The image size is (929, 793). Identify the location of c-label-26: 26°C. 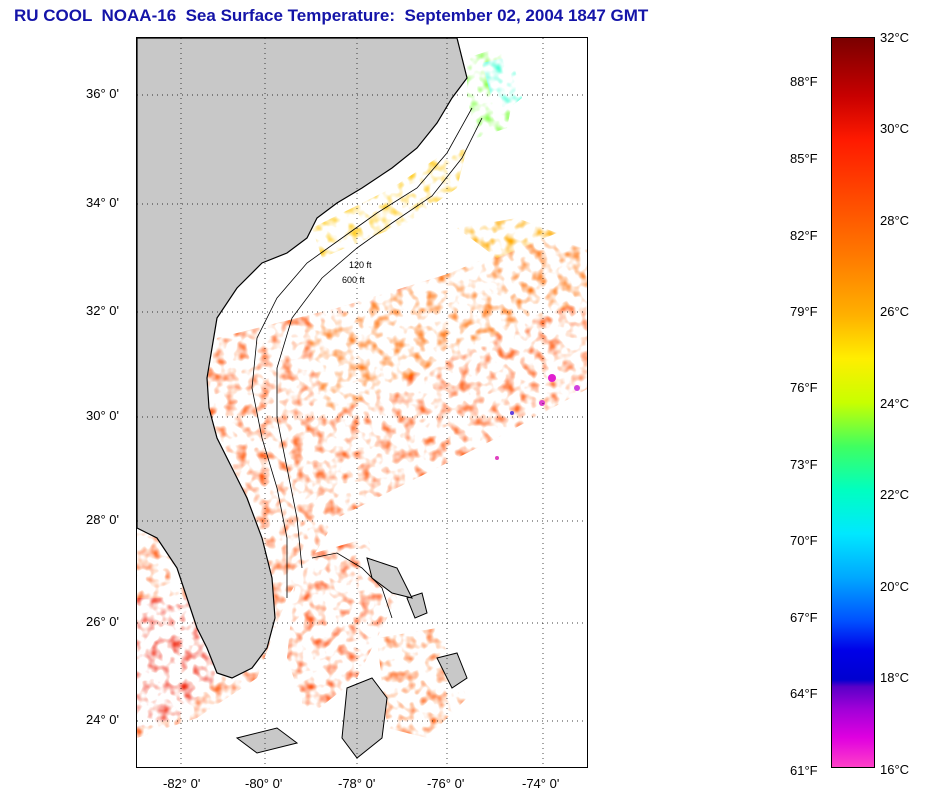
(895, 311).